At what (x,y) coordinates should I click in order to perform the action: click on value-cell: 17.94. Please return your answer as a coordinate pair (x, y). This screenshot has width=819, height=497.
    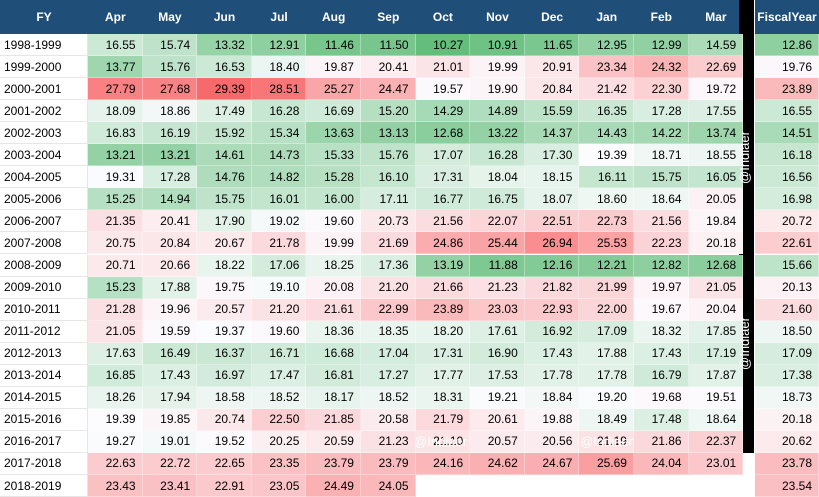
    Looking at the image, I should click on (170, 397).